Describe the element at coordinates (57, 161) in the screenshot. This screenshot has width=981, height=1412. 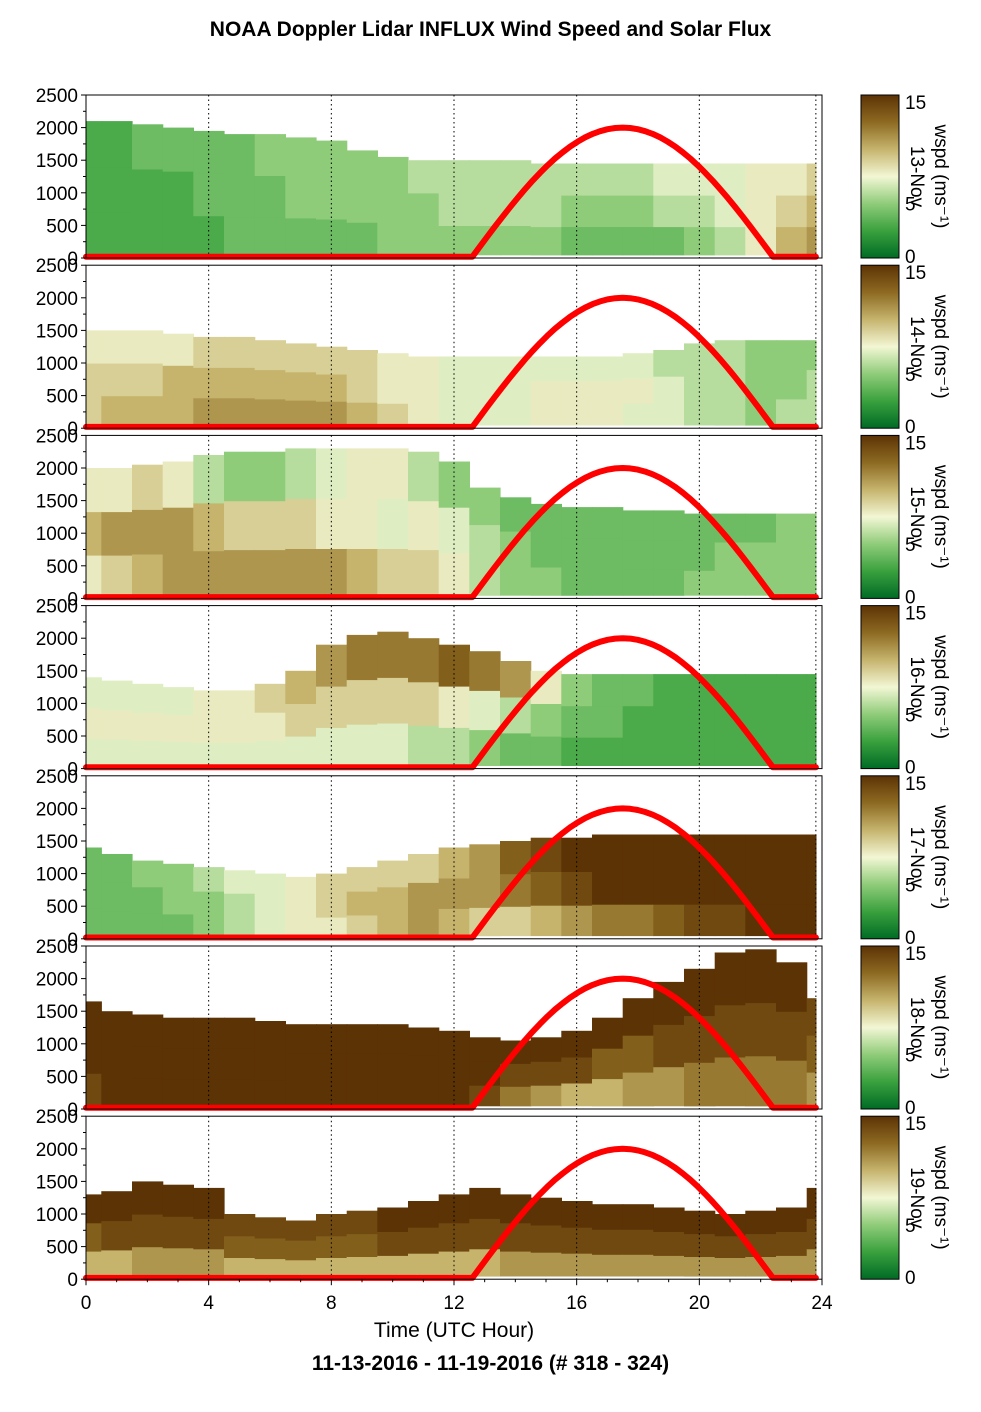
I see `y-tick-label: 1500` at that location.